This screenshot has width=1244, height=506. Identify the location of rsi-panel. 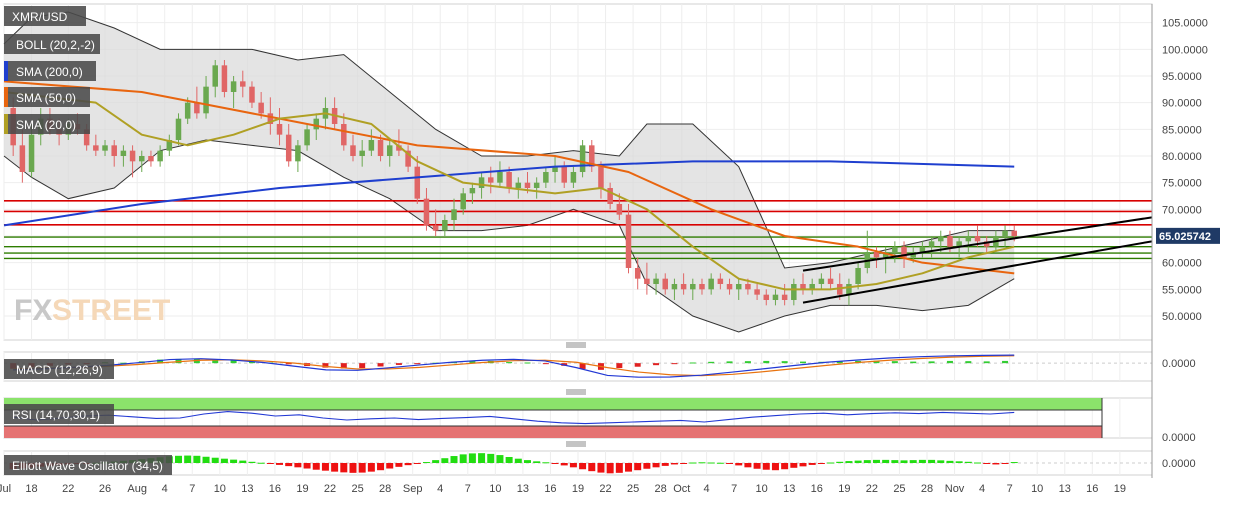
(553, 418).